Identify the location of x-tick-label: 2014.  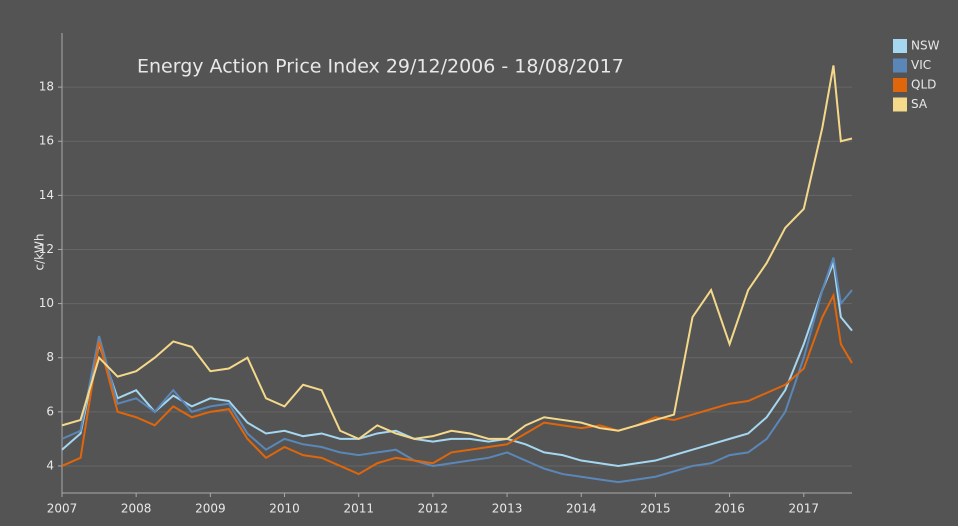
(581, 509).